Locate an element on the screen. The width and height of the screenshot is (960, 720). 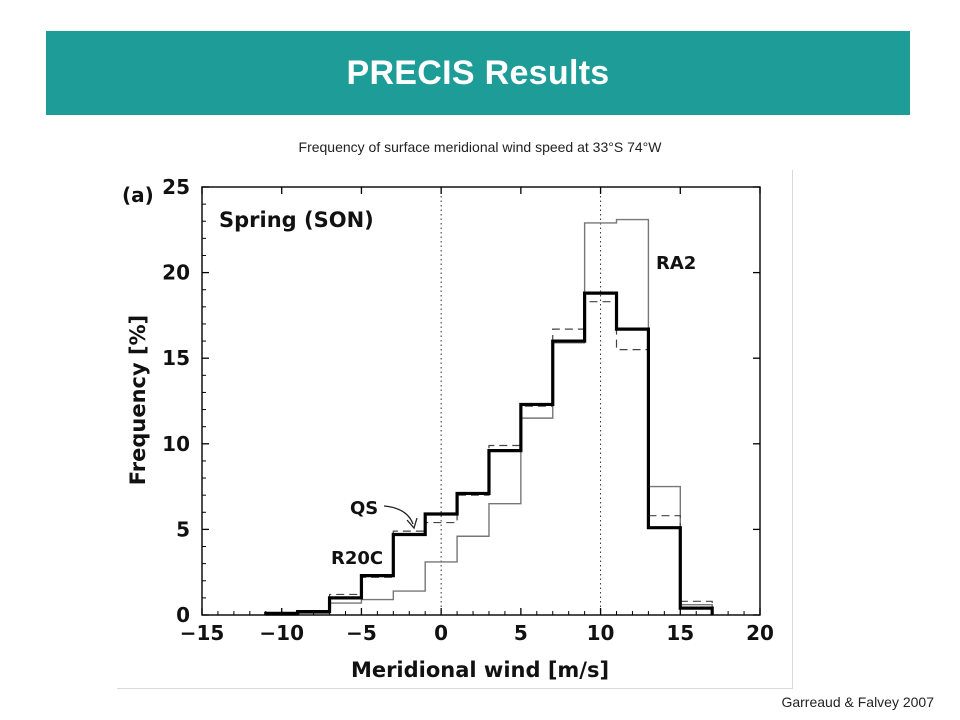
inset-title: Spring (SON) is located at coordinates (296, 220).